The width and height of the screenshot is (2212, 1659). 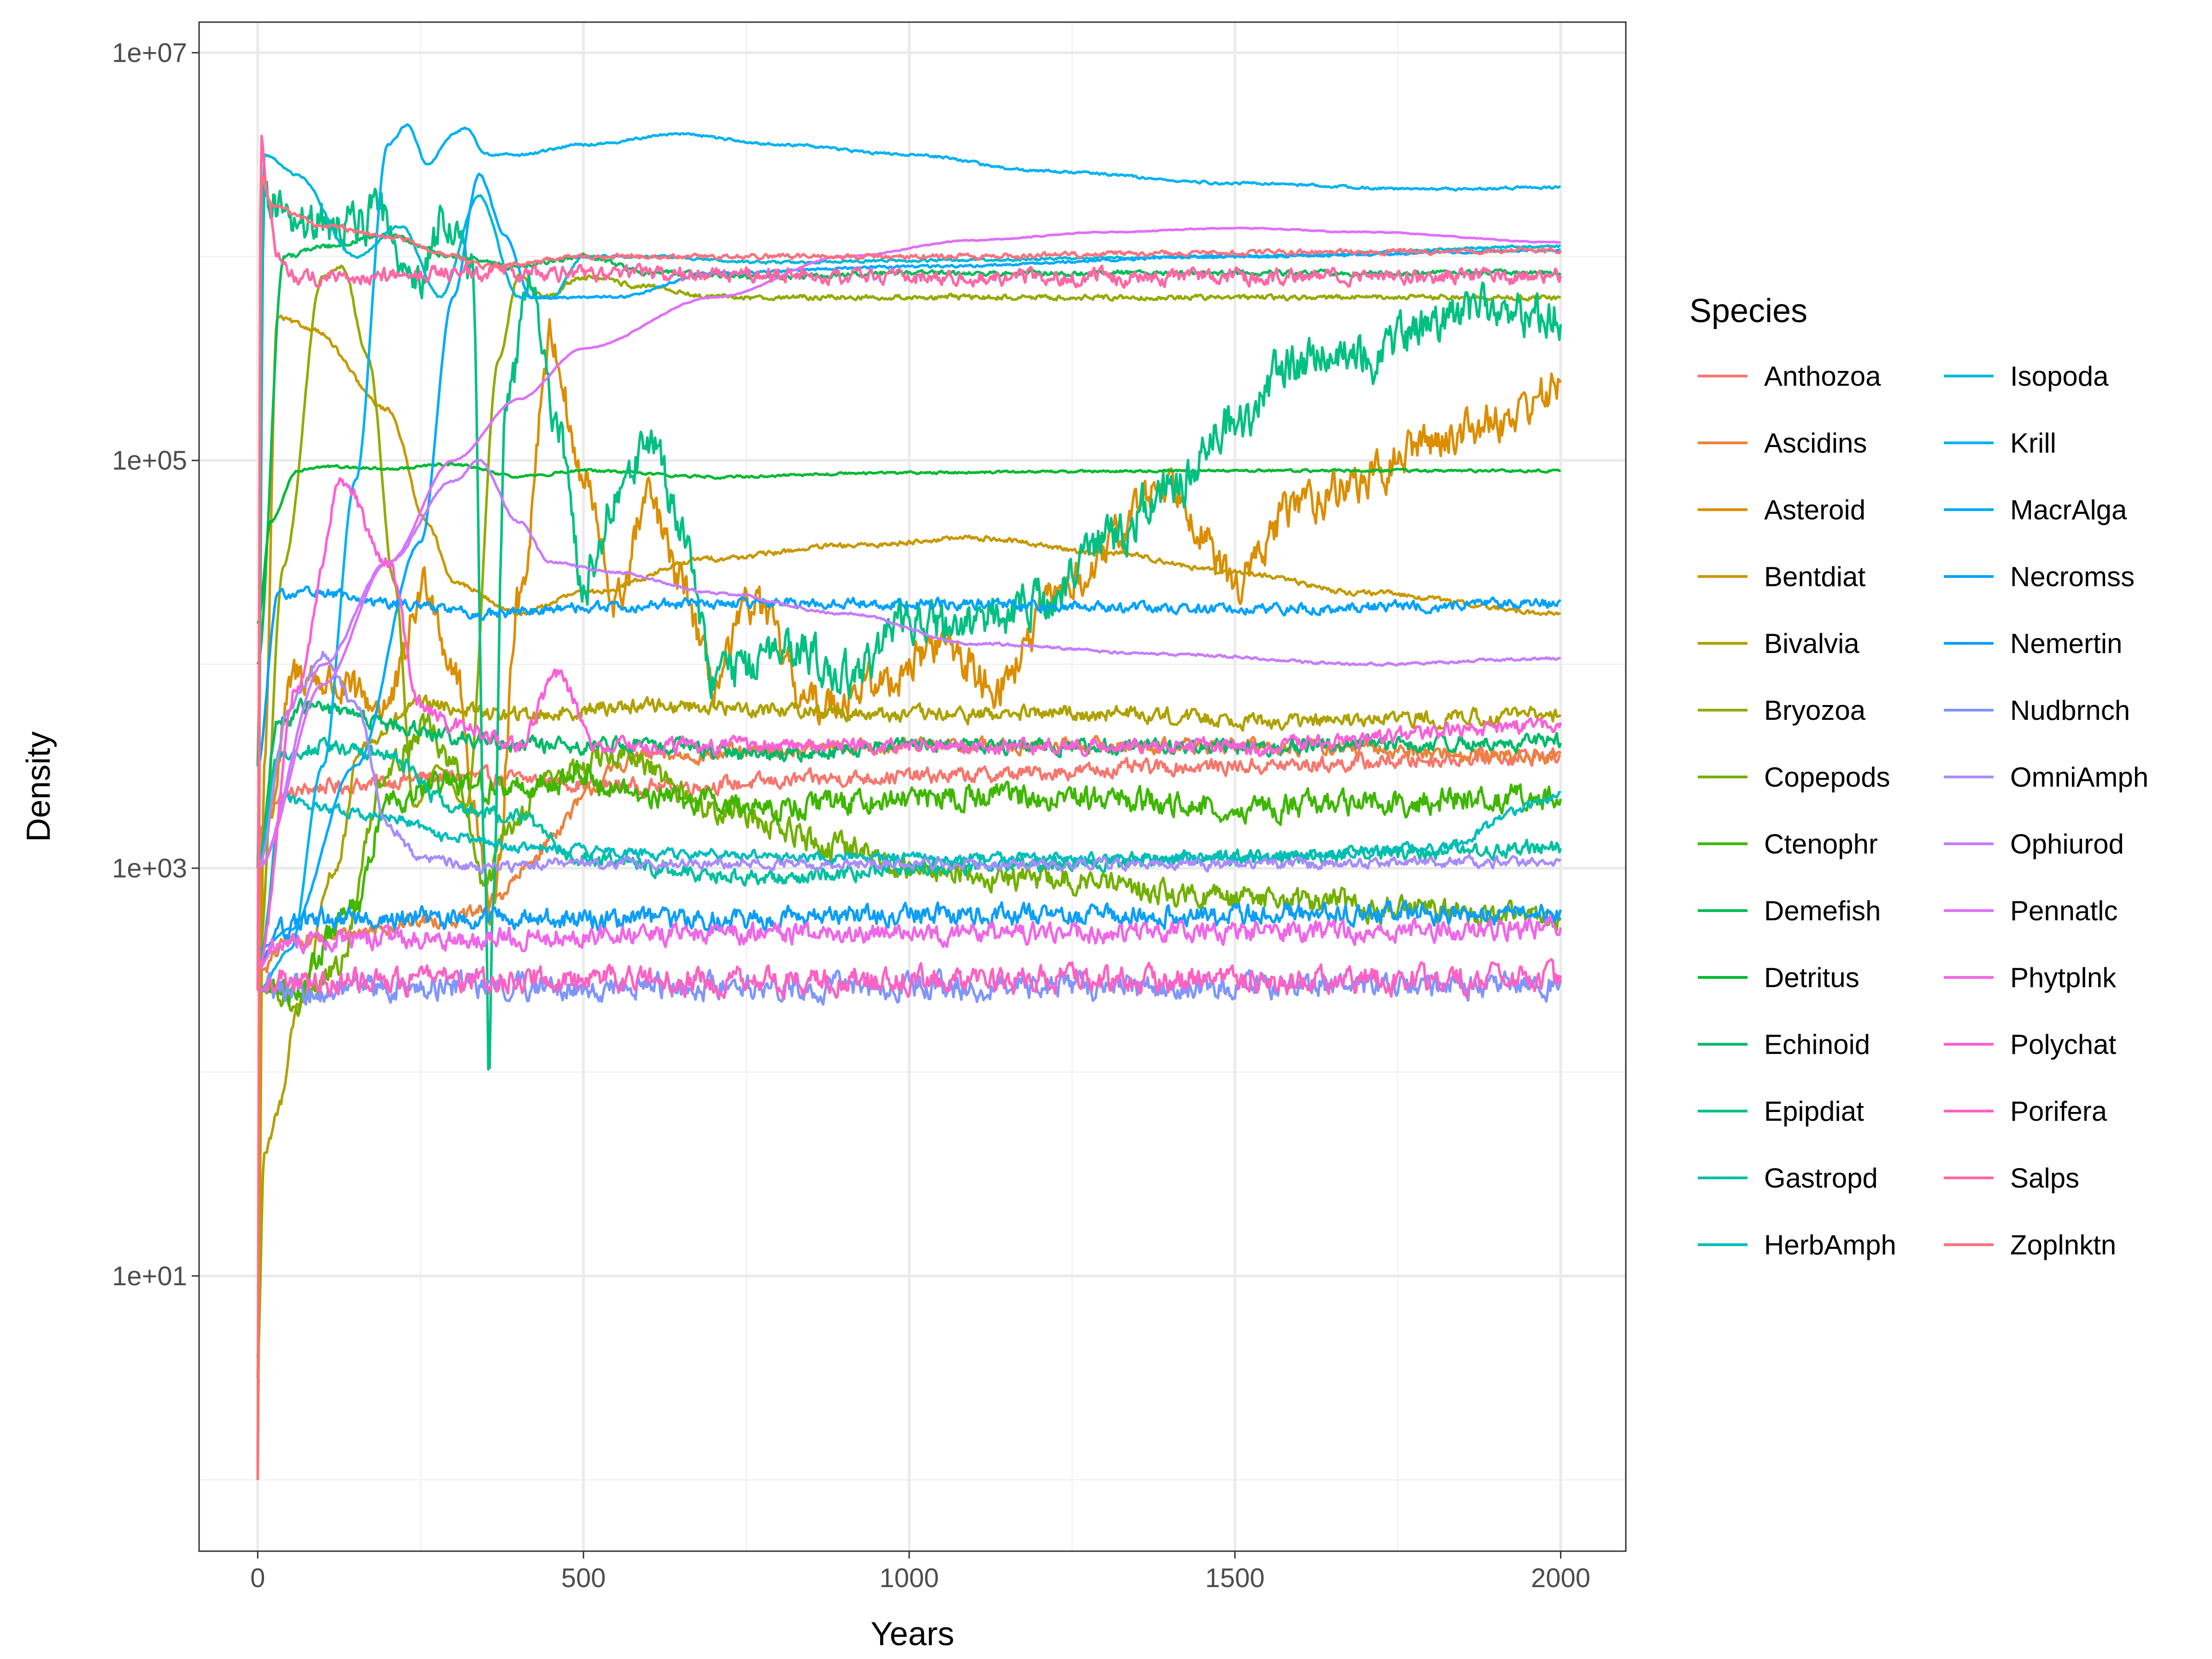 I want to click on series-line-detritus, so click(x=908, y=543).